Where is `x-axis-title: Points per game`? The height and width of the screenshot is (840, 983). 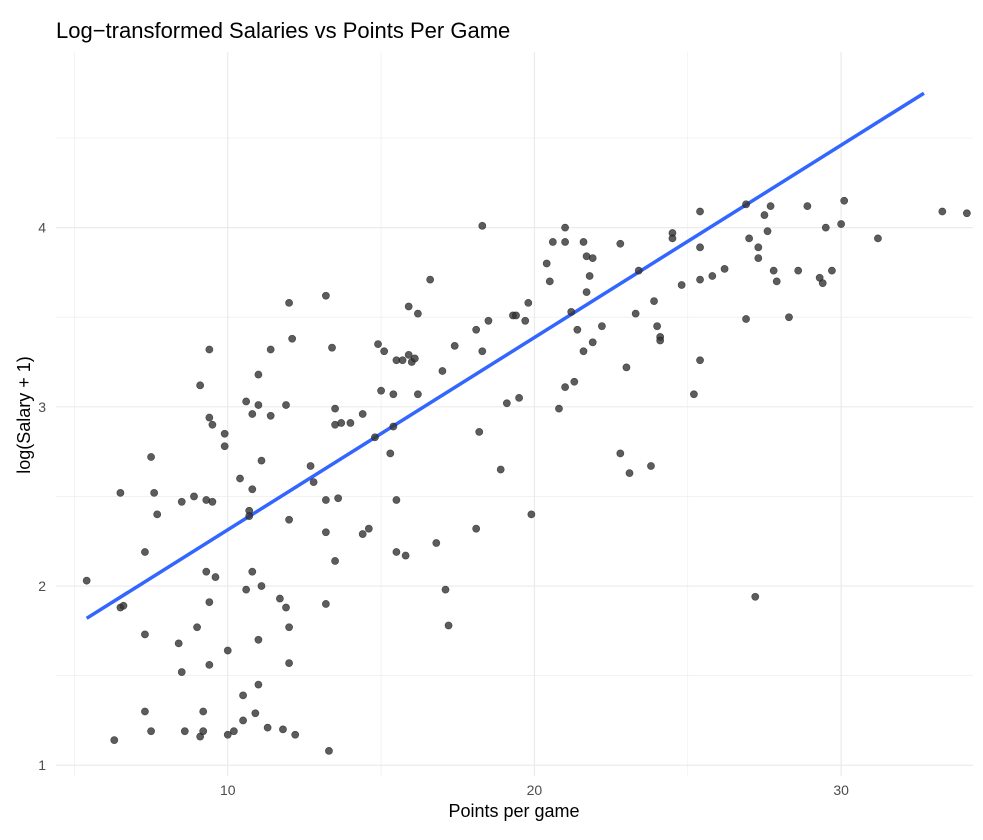
x-axis-title: Points per game is located at coordinates (513, 811).